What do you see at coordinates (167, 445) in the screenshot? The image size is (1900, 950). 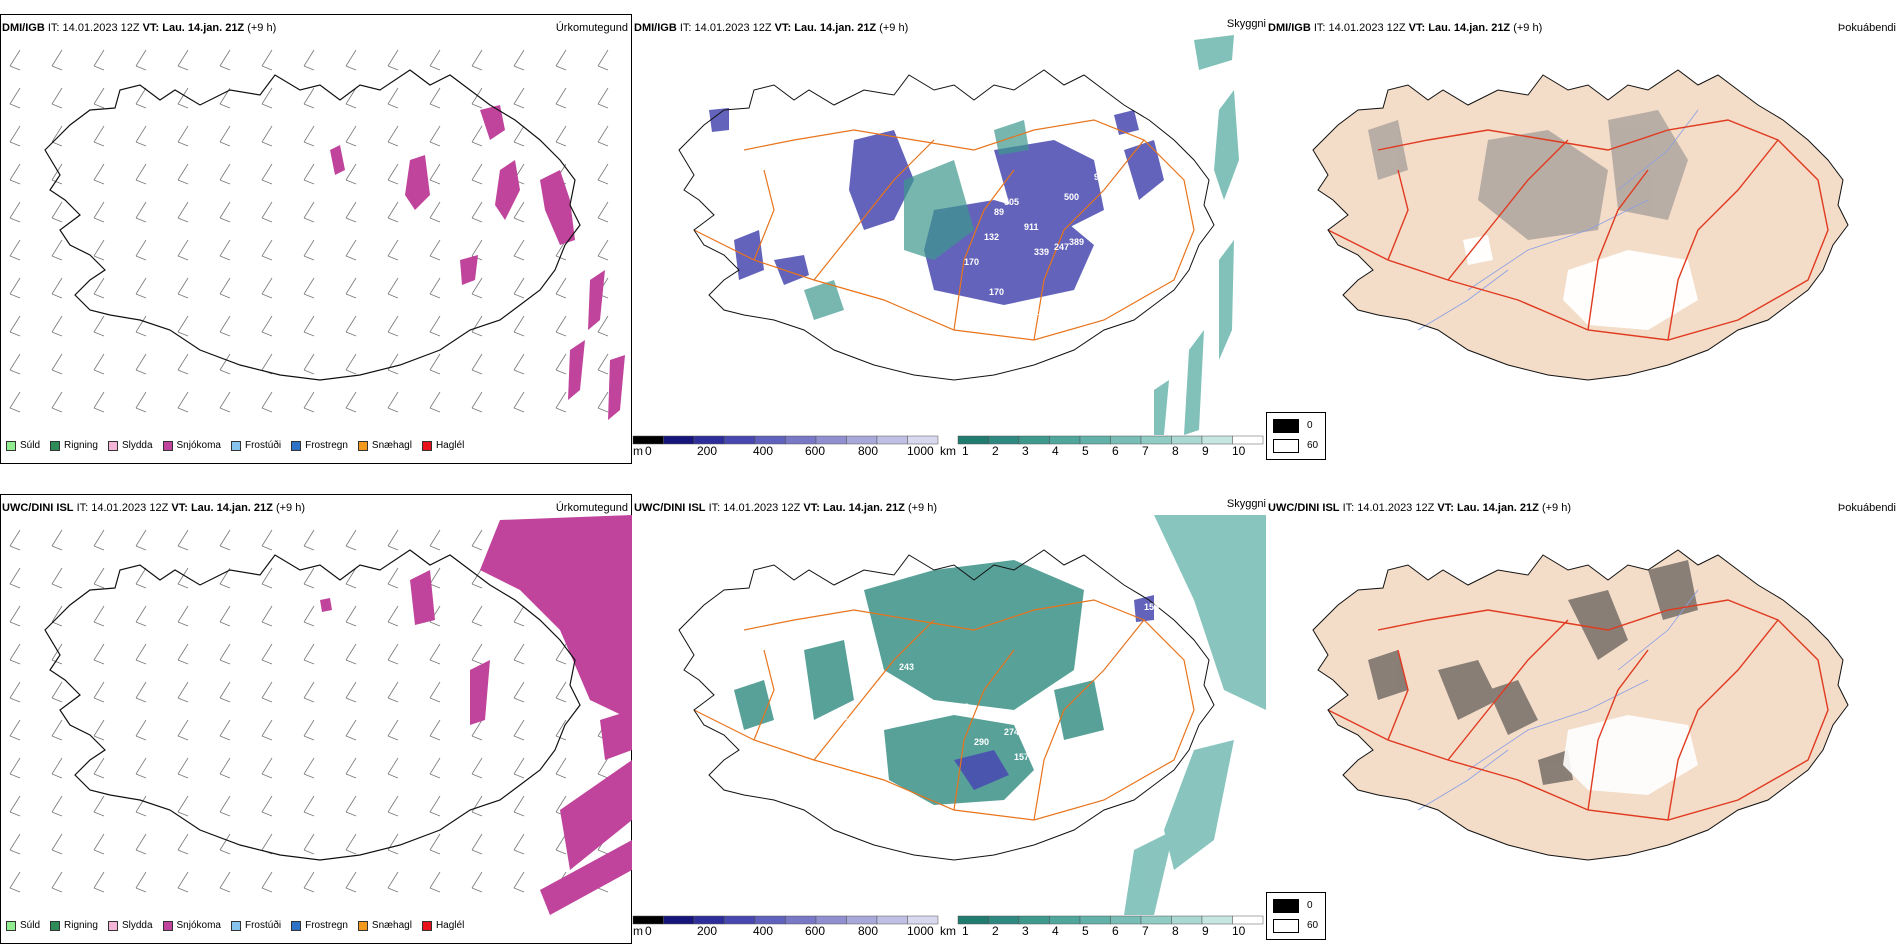 I see `swatch-snow` at bounding box center [167, 445].